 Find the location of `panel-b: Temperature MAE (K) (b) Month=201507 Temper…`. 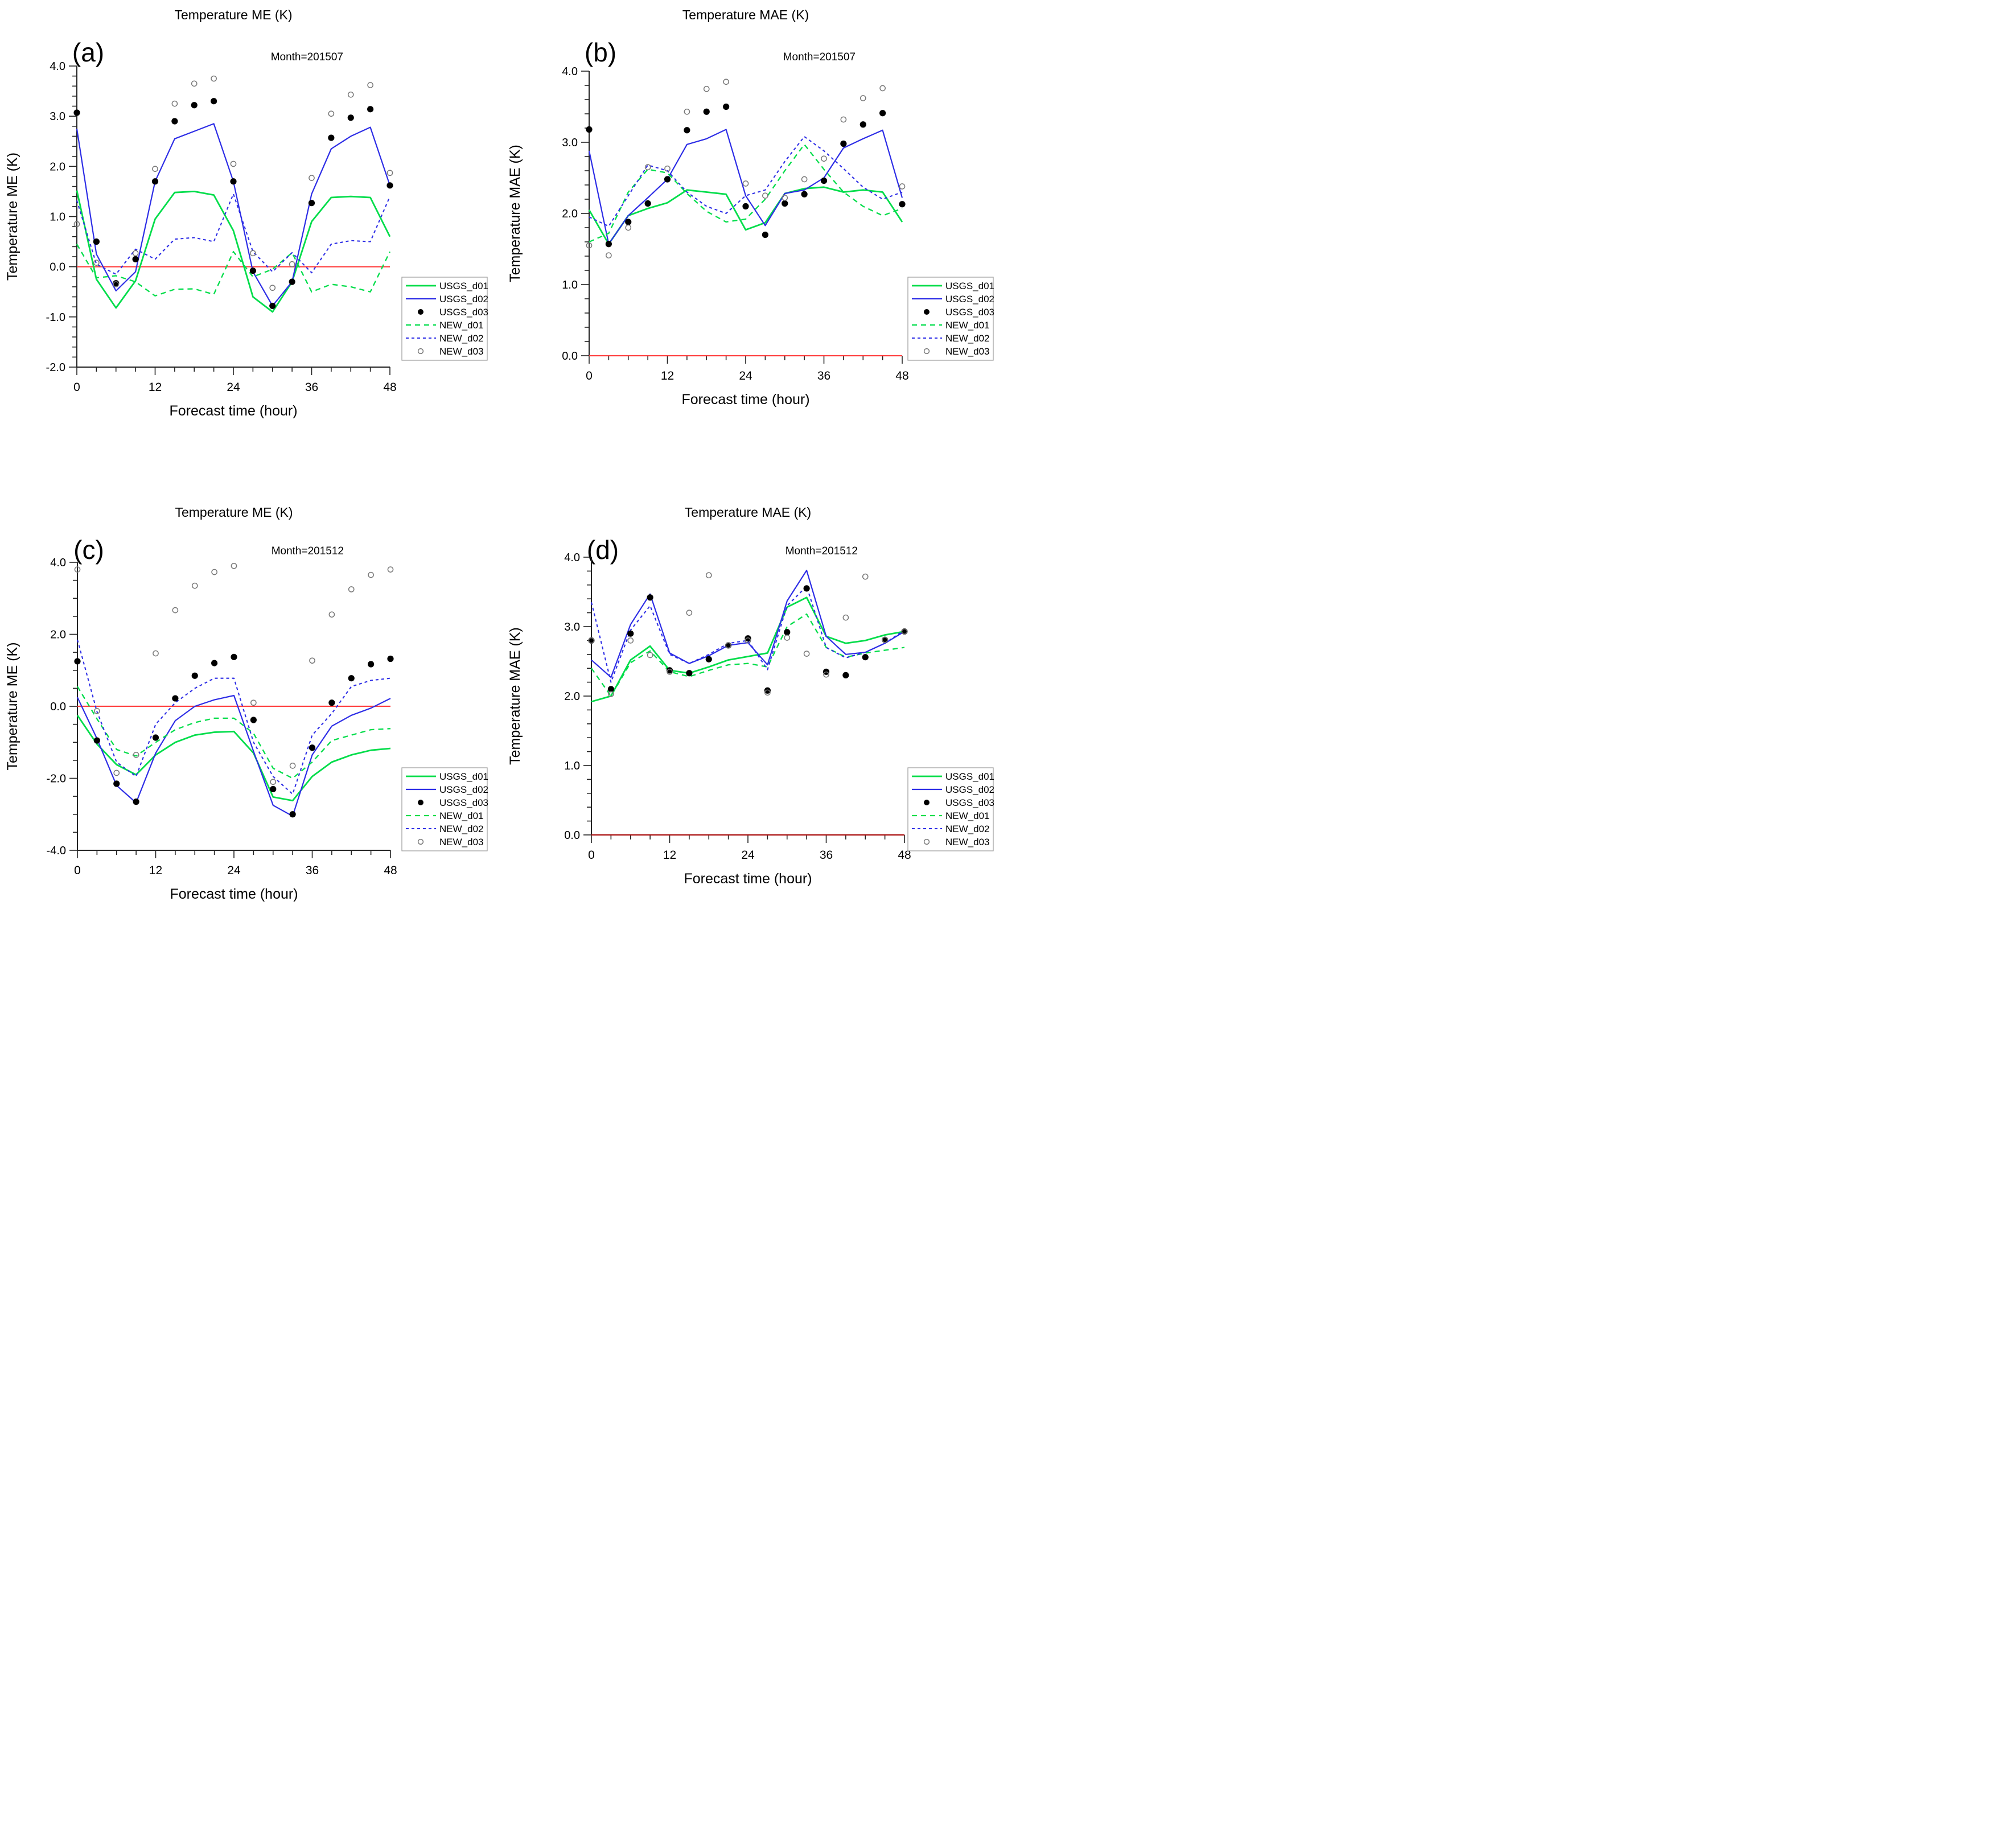

panel-b: Temperature MAE (K) (b) Month=201507 Temper… is located at coordinates (754, 231).